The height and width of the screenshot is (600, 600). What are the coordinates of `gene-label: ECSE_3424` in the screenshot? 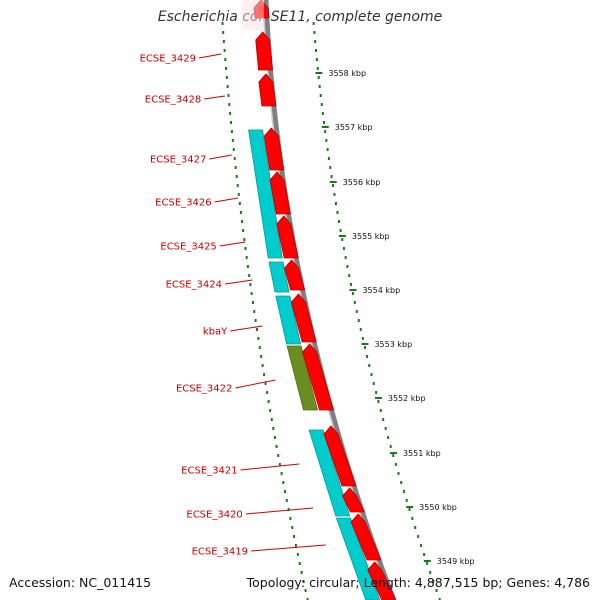 It's located at (194, 285).